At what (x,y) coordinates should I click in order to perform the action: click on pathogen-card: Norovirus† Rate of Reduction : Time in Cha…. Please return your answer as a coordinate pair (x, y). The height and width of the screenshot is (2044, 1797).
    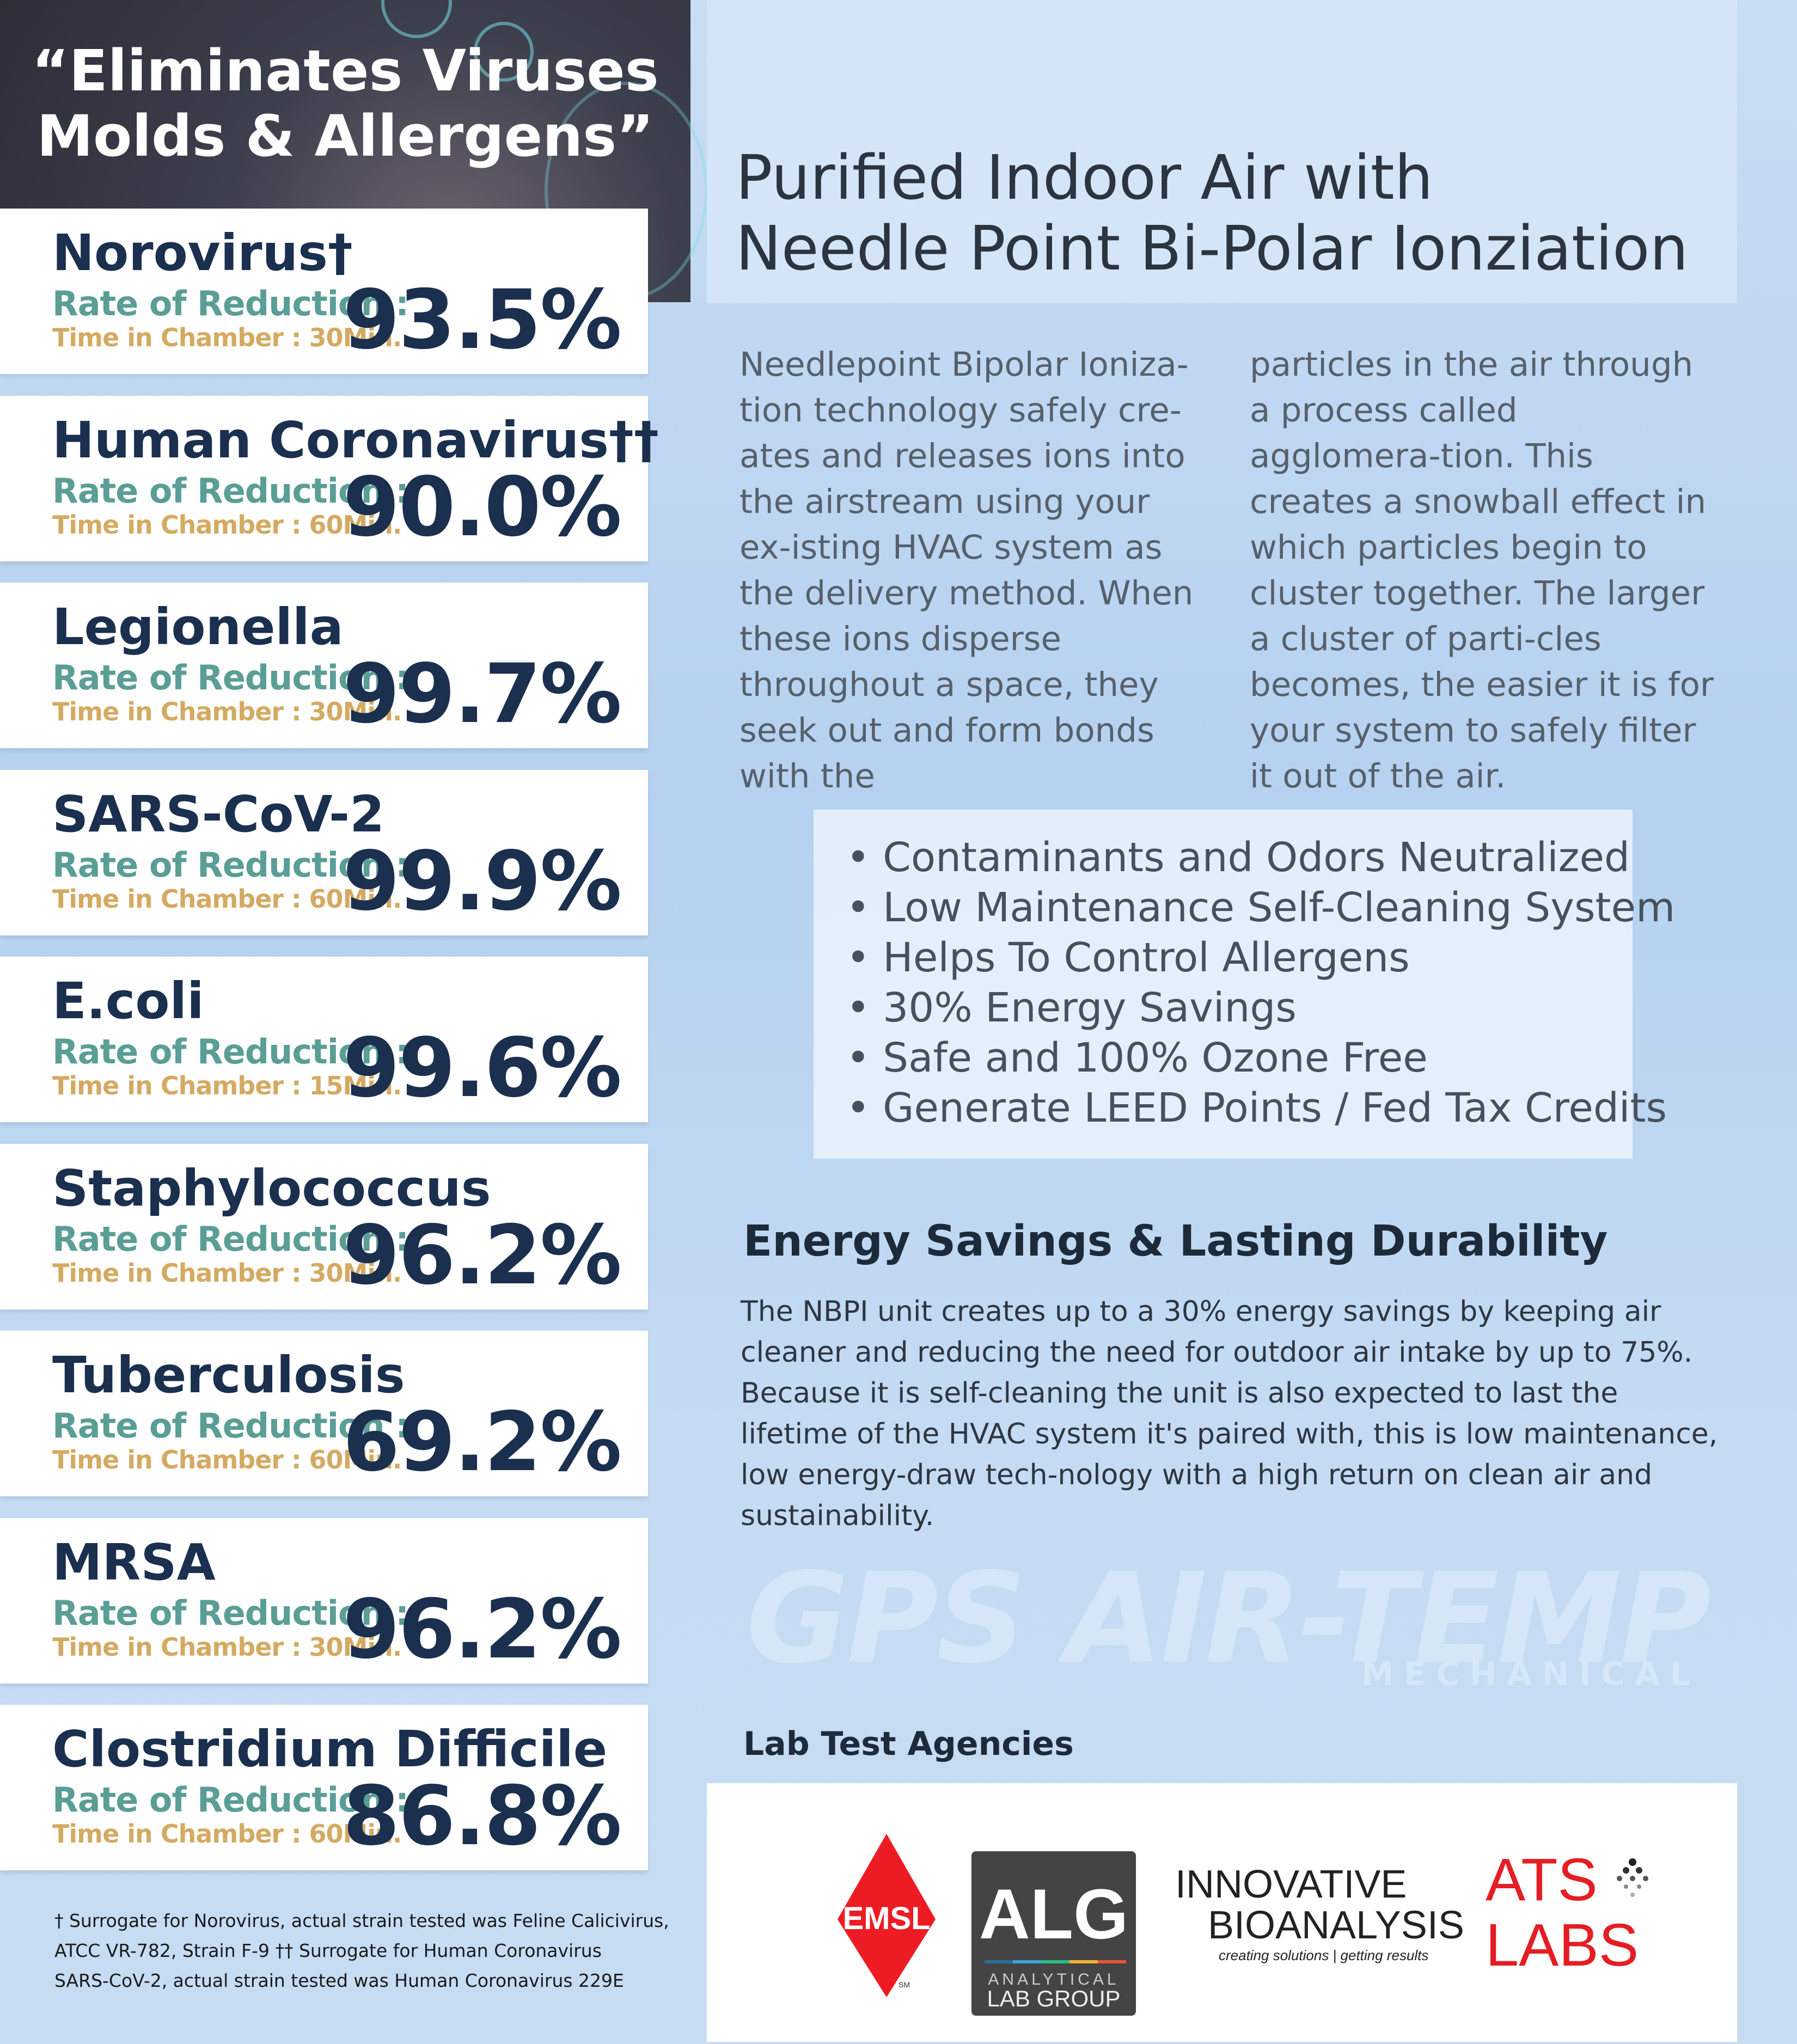
    Looking at the image, I should click on (324, 291).